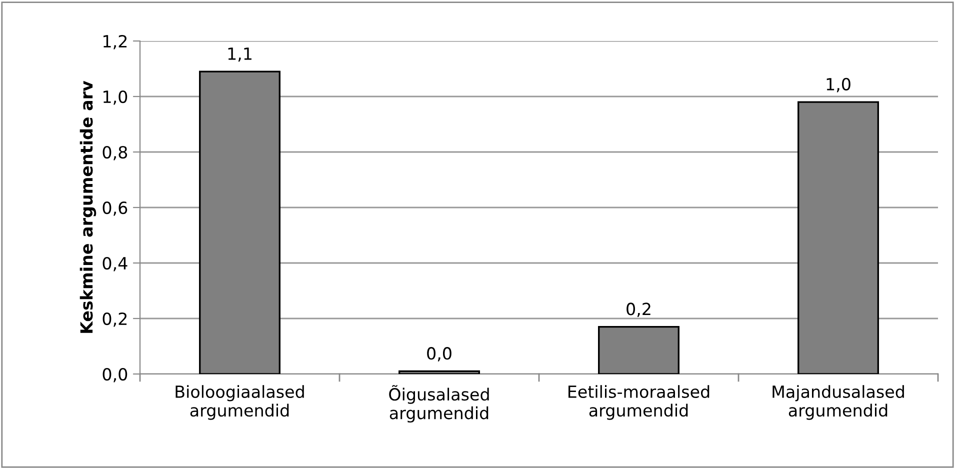 The height and width of the screenshot is (468, 955). What do you see at coordinates (838, 85) in the screenshot?
I see `data-label: 1,0` at bounding box center [838, 85].